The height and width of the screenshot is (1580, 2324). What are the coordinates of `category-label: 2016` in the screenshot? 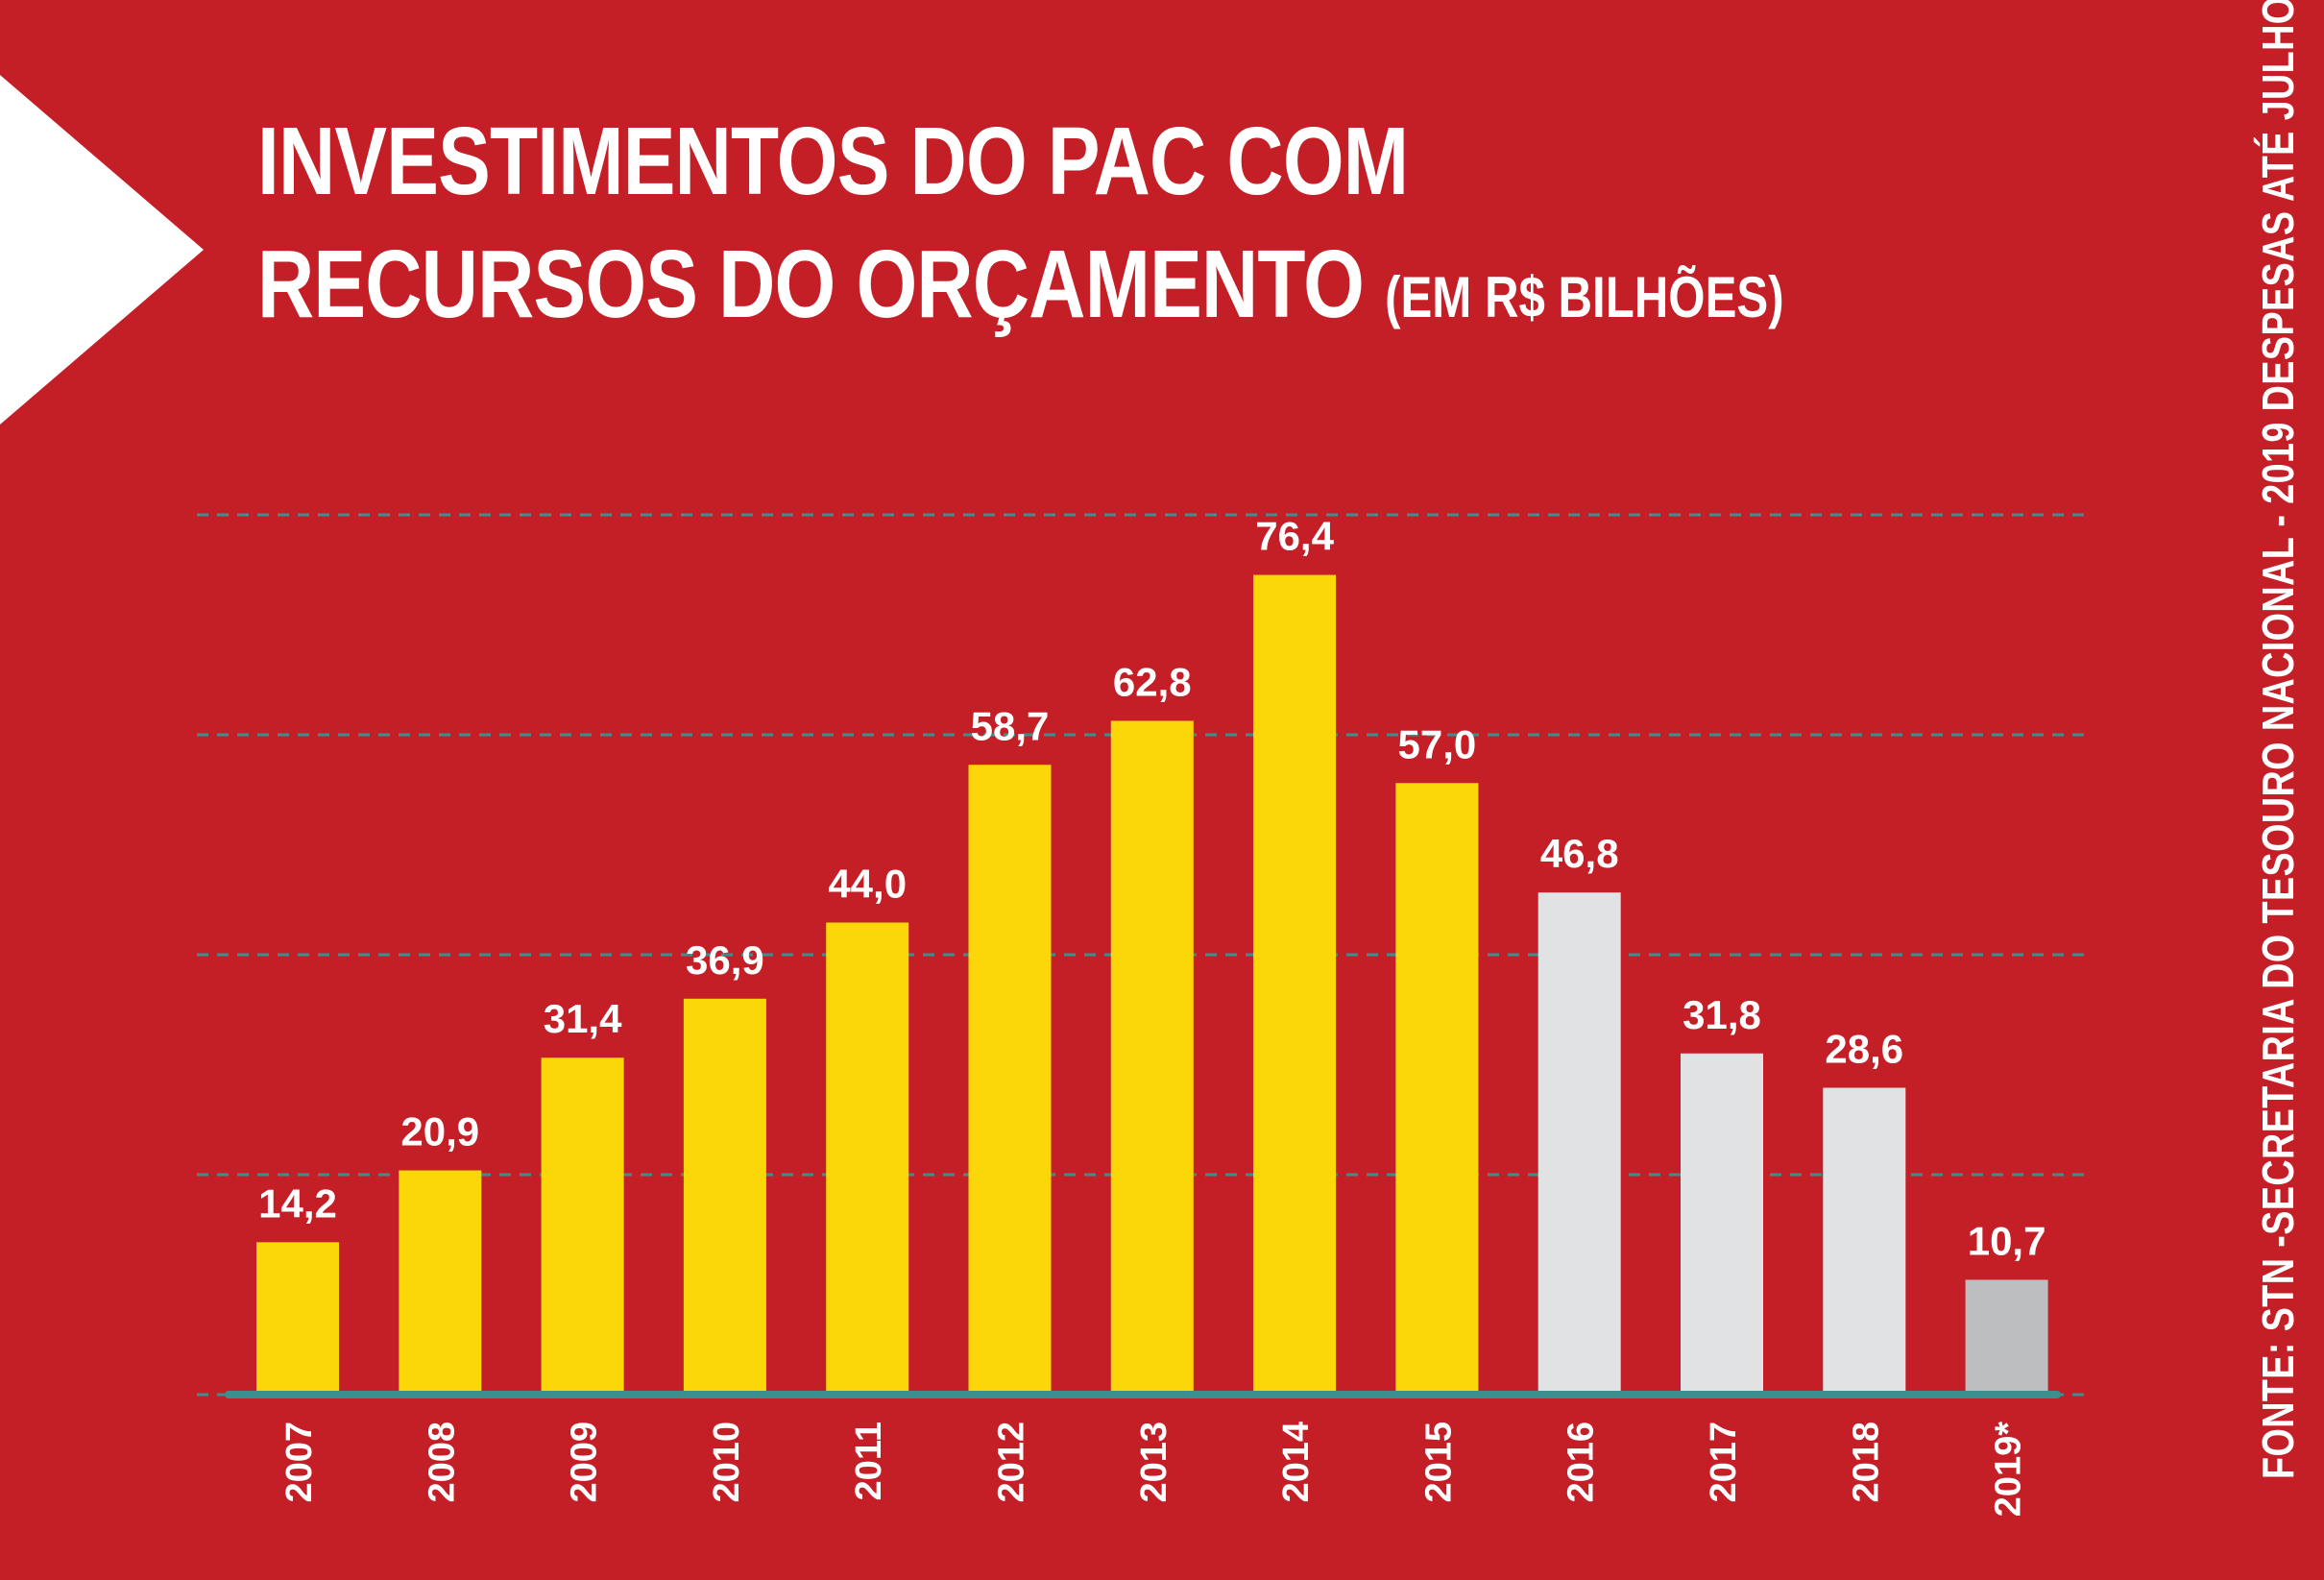 It's located at (1581, 1462).